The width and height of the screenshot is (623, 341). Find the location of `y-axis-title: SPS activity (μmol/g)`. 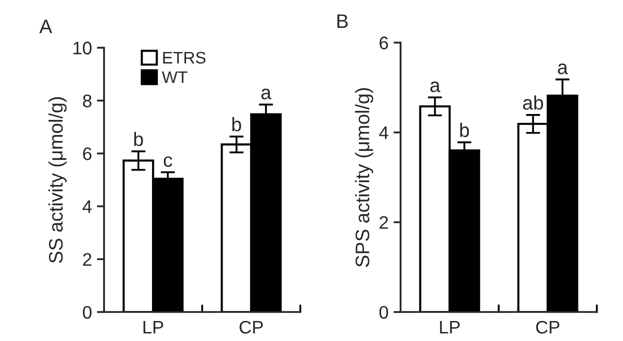

y-axis-title: SPS activity (μmol/g) is located at coordinates (364, 177).